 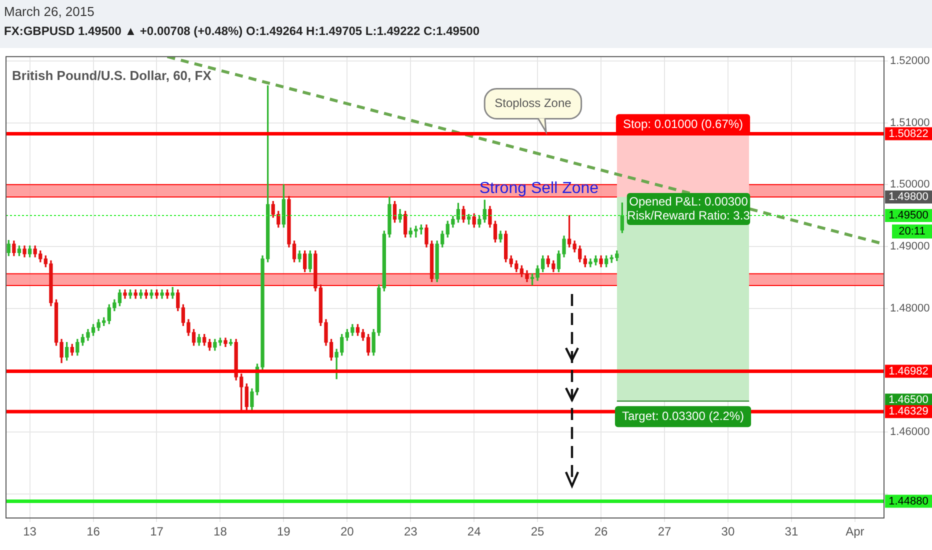 I want to click on y-tick-label: 1.50000, so click(x=910, y=184).